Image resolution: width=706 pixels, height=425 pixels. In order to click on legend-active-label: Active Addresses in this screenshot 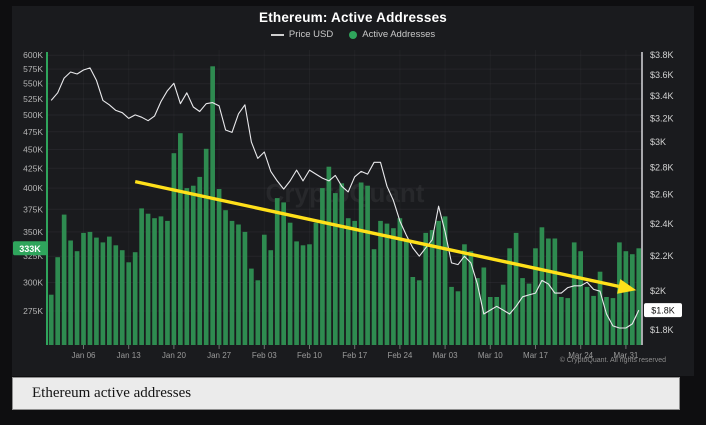, I will do `click(399, 34)`.